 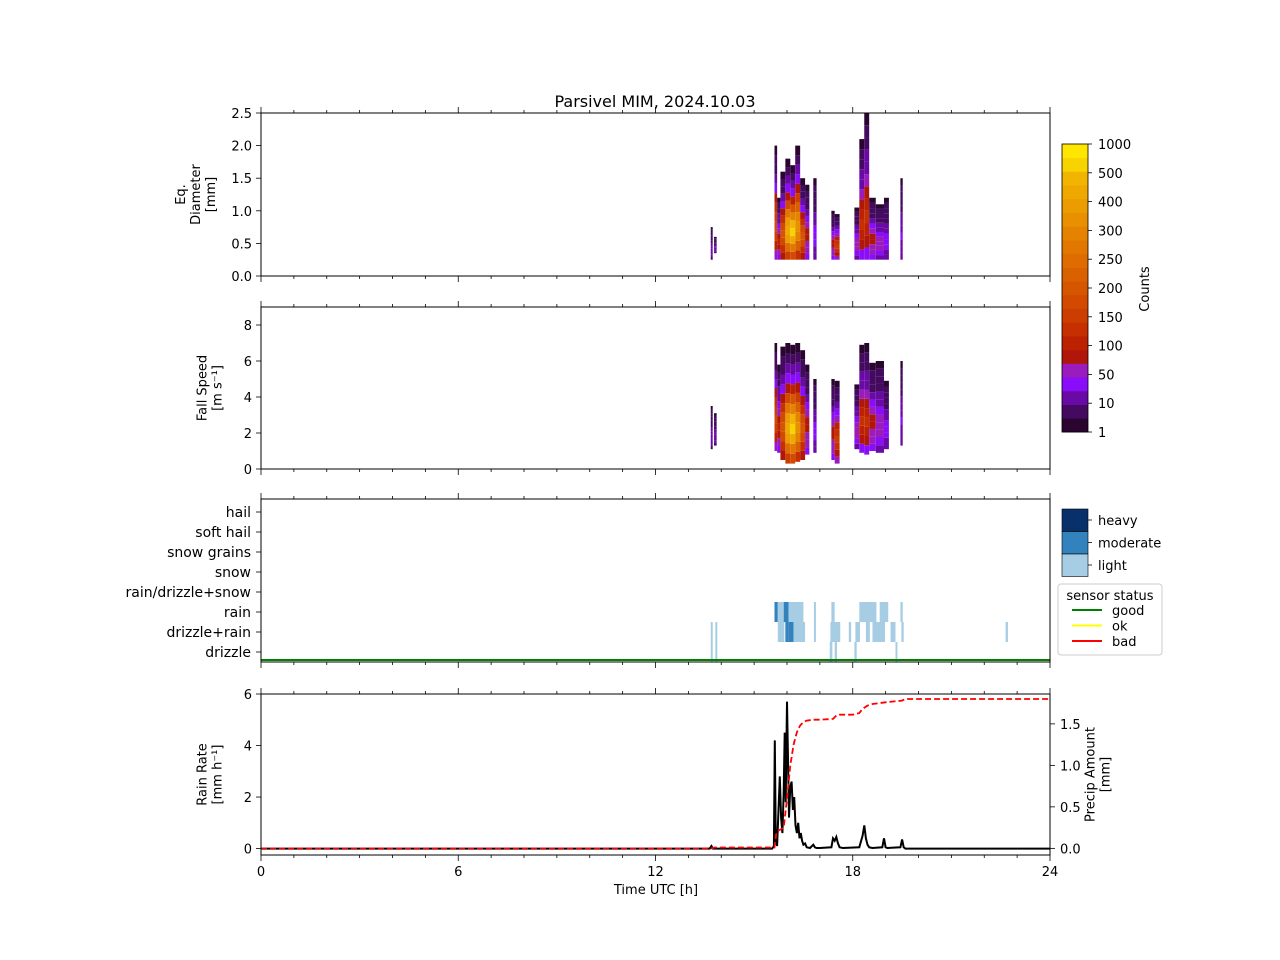 What do you see at coordinates (238, 513) in the screenshot?
I see `precip-category-label: hail` at bounding box center [238, 513].